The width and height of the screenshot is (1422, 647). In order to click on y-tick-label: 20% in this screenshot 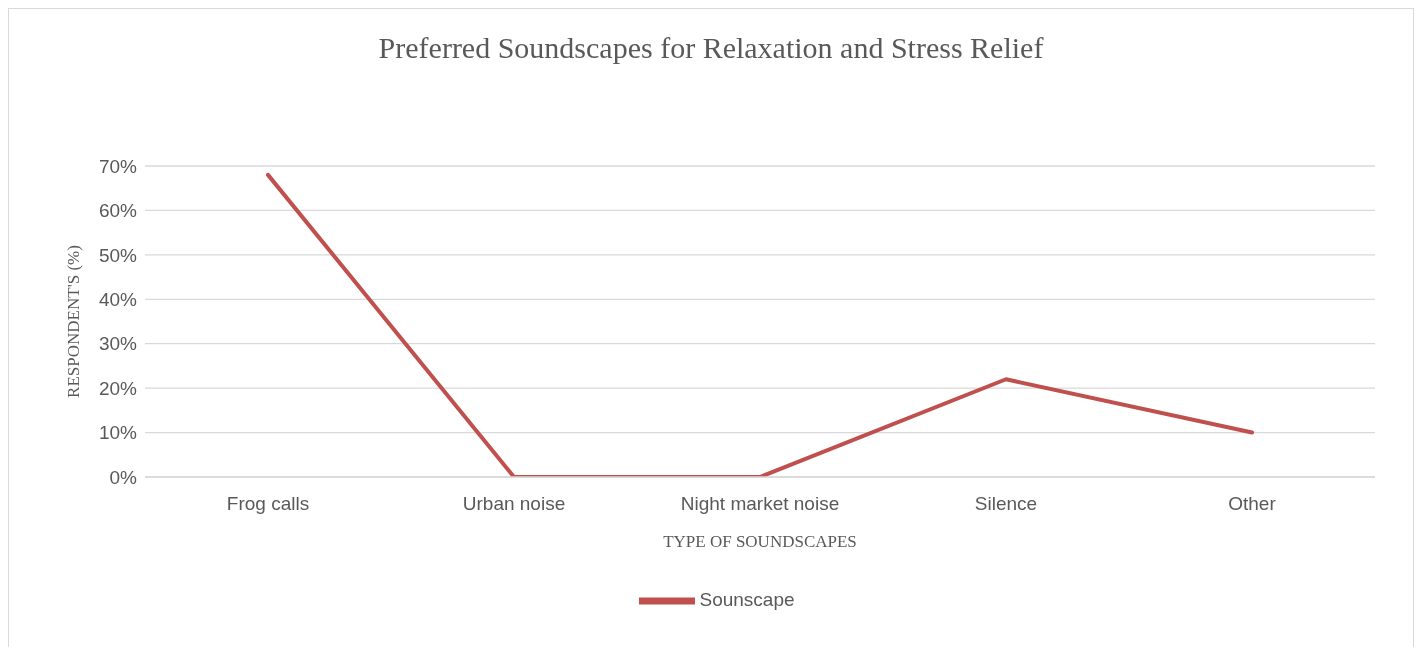, I will do `click(118, 388)`.